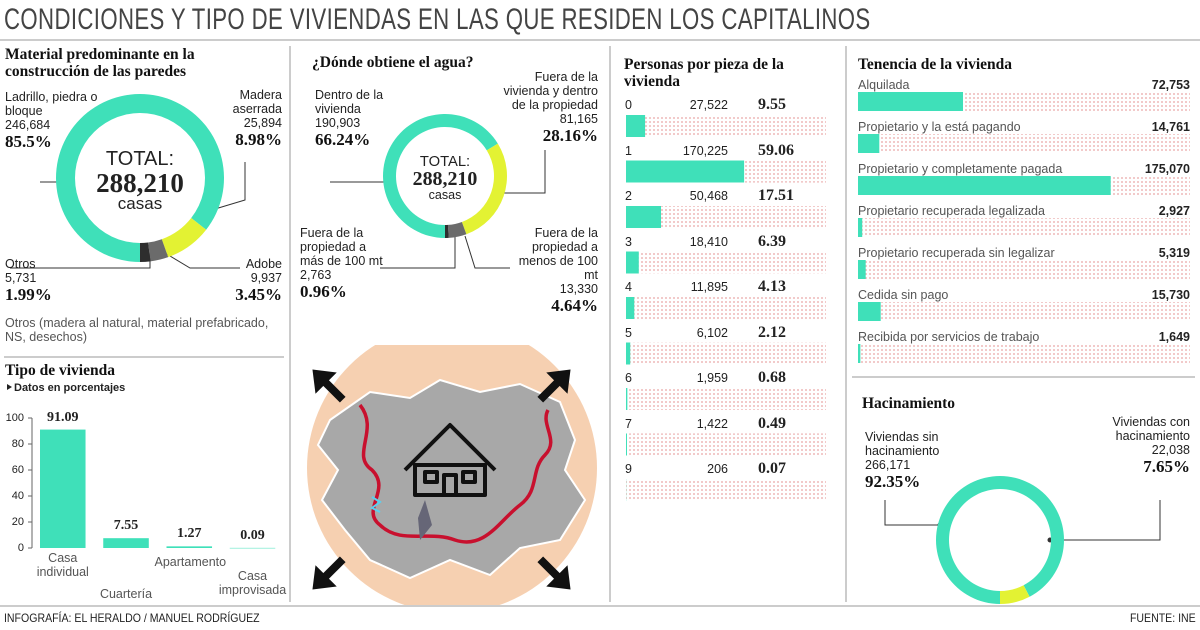 The width and height of the screenshot is (1200, 630). What do you see at coordinates (365, 119) in the screenshot?
I see `slice-label: Dentro de la vivienda 190,903 66.24%` at bounding box center [365, 119].